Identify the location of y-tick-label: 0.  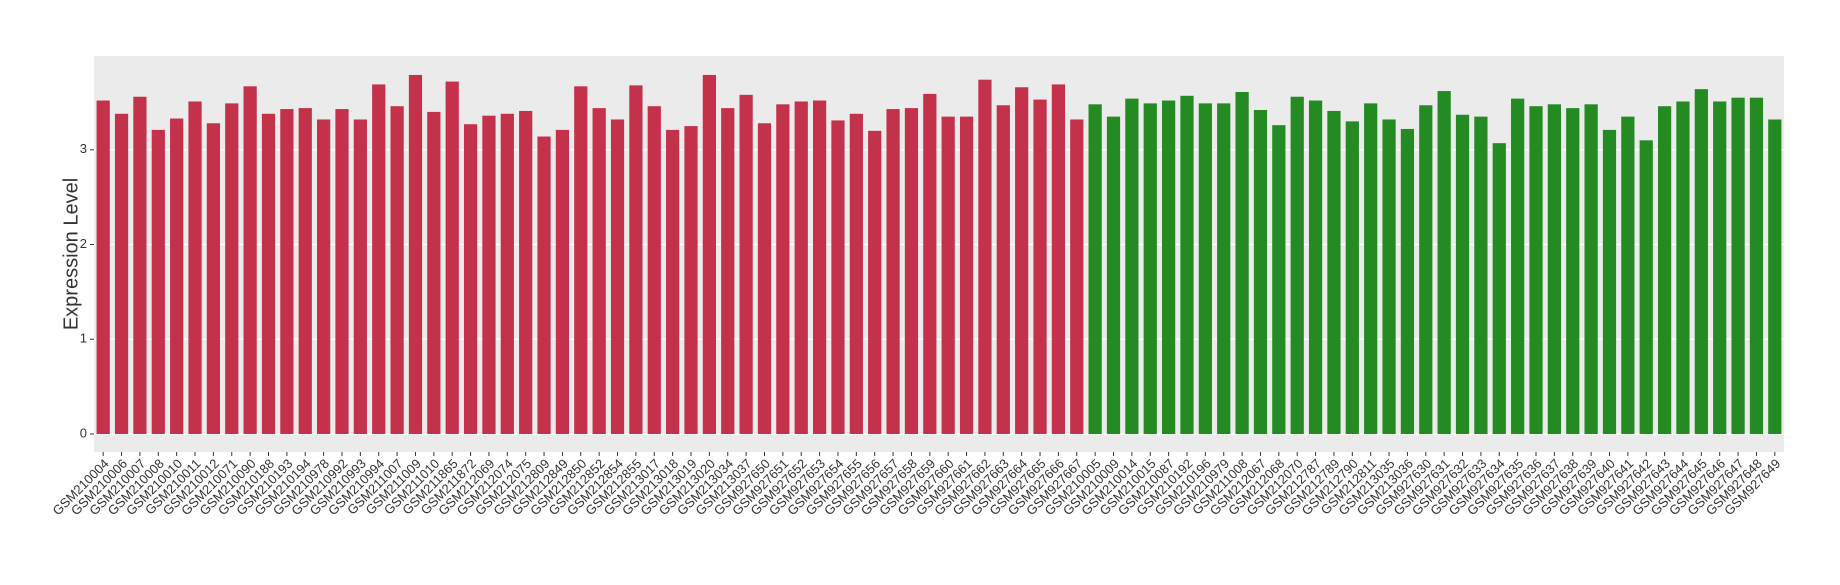
(83, 432).